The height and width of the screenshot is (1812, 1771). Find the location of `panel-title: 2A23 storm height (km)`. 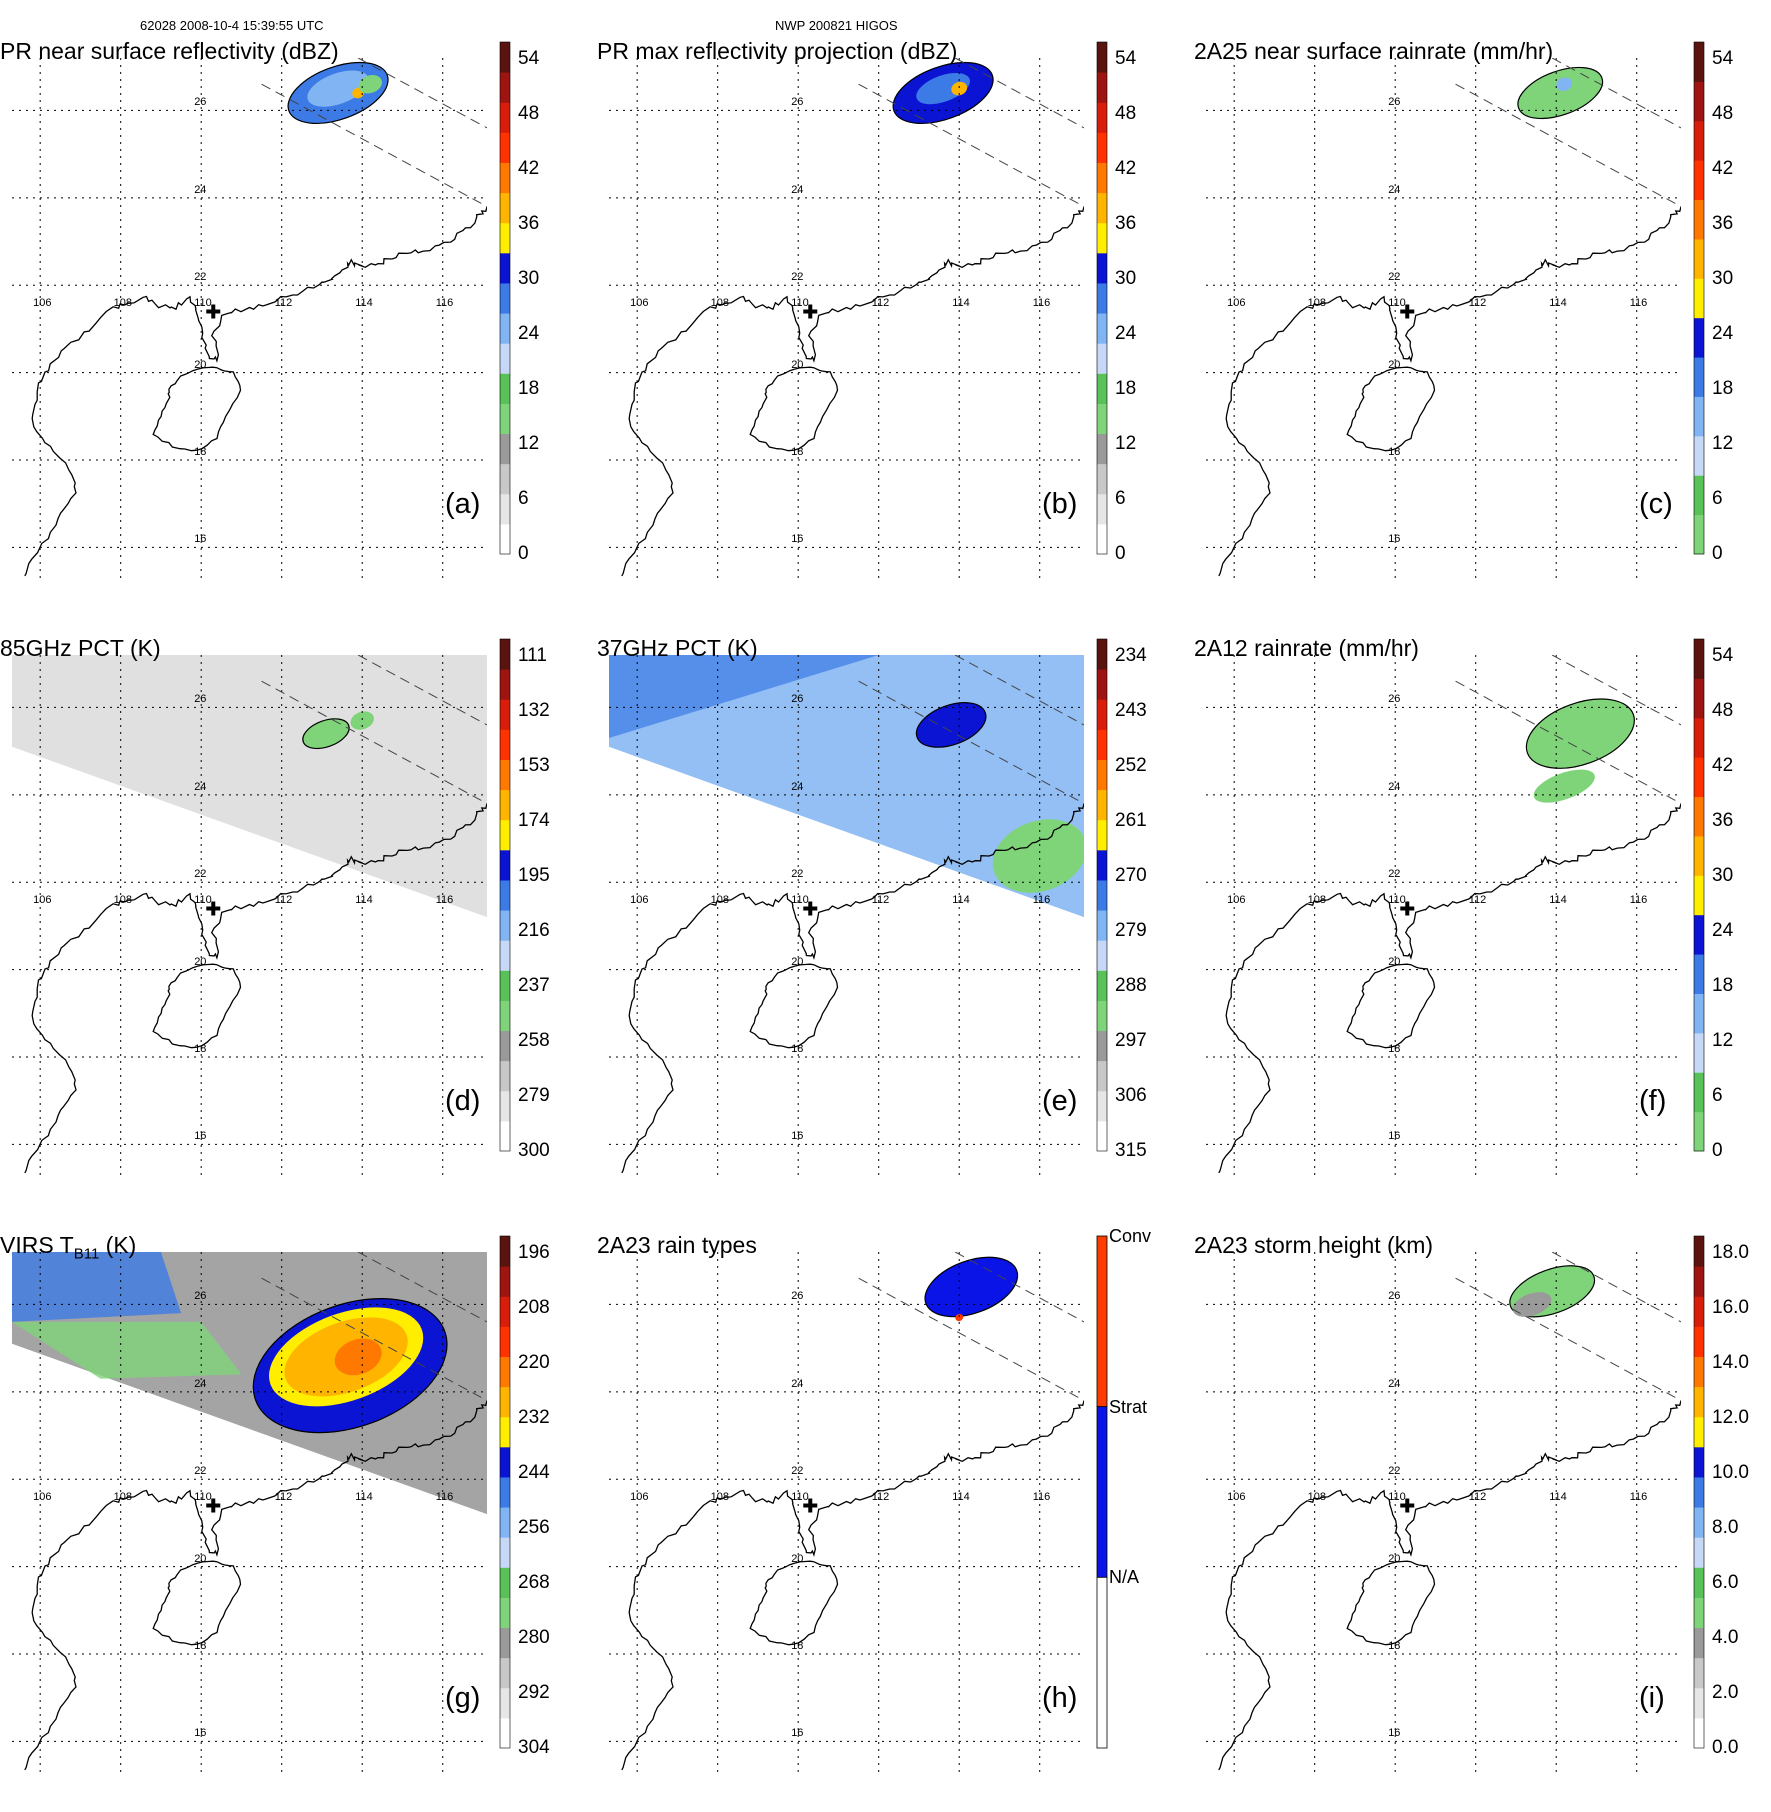

panel-title: 2A23 storm height (km) is located at coordinates (1313, 1245).